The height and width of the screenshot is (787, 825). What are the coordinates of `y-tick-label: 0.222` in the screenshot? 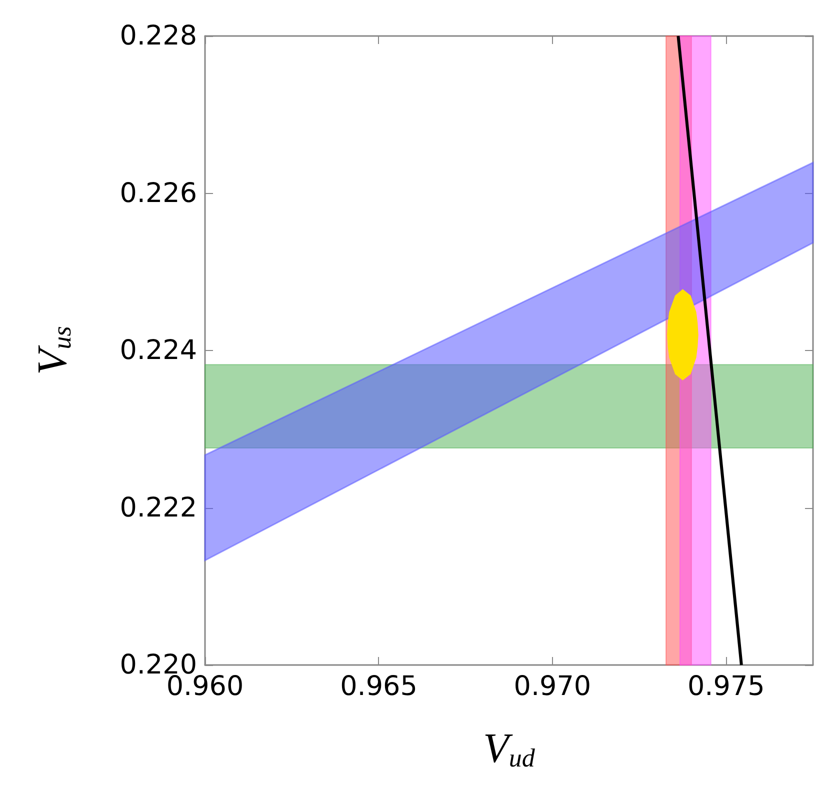 It's located at (158, 508).